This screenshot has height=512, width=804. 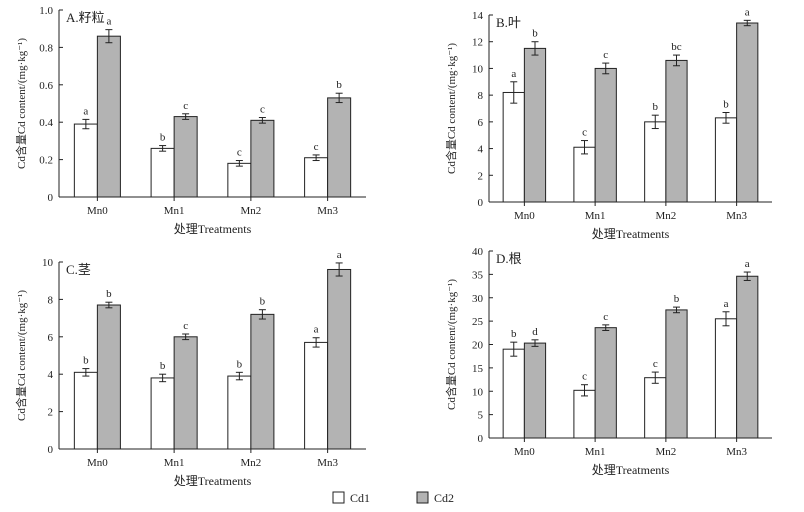 I want to click on y-tick-label: 20, so click(x=478, y=346).